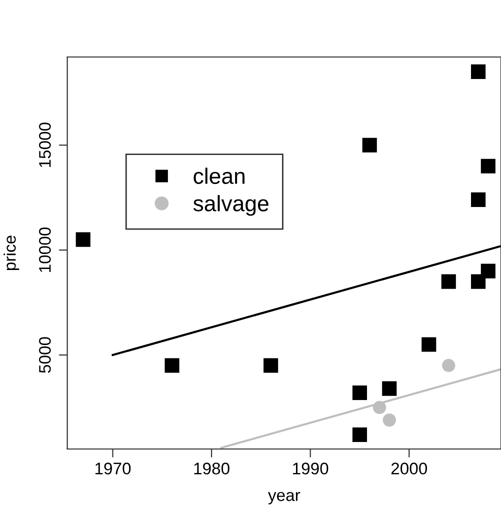 The height and width of the screenshot is (511, 501). I want to click on x-tick-label: 1990, so click(310, 468).